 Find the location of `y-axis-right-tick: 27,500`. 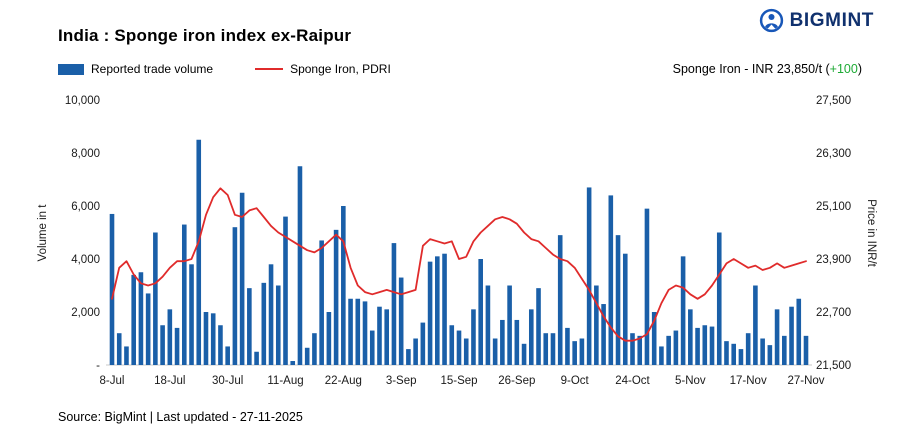

y-axis-right-tick: 27,500 is located at coordinates (833, 101).